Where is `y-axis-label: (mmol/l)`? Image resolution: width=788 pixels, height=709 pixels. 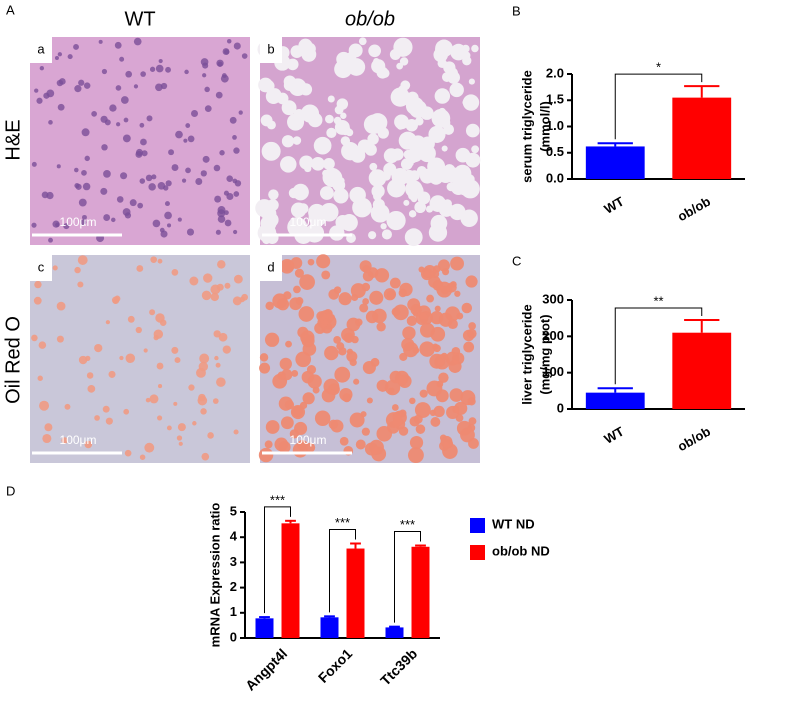
y-axis-label: (mmol/l) is located at coordinates (544, 126).